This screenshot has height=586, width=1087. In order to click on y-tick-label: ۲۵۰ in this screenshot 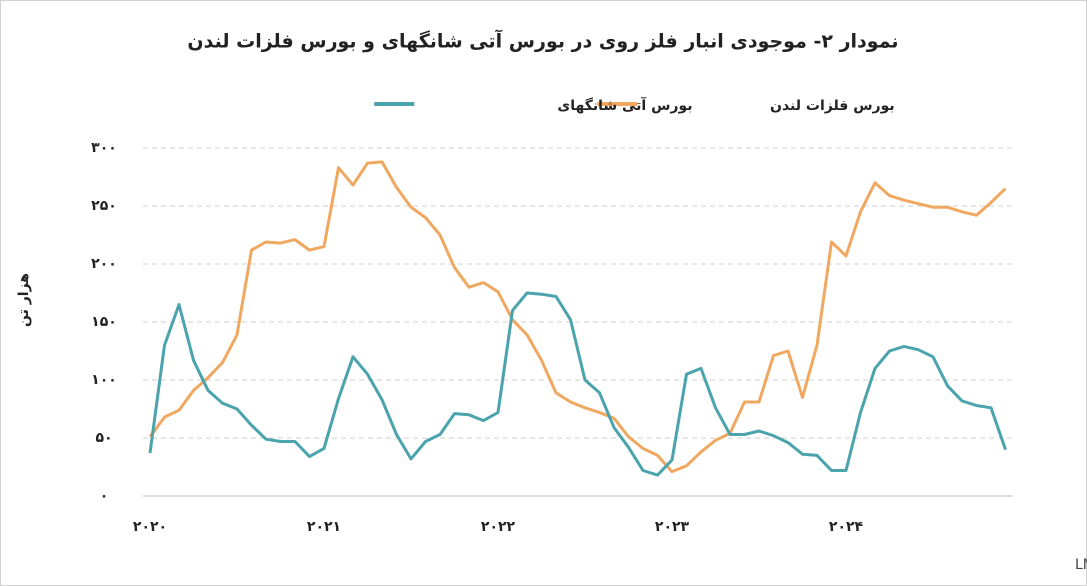, I will do `click(104, 206)`.